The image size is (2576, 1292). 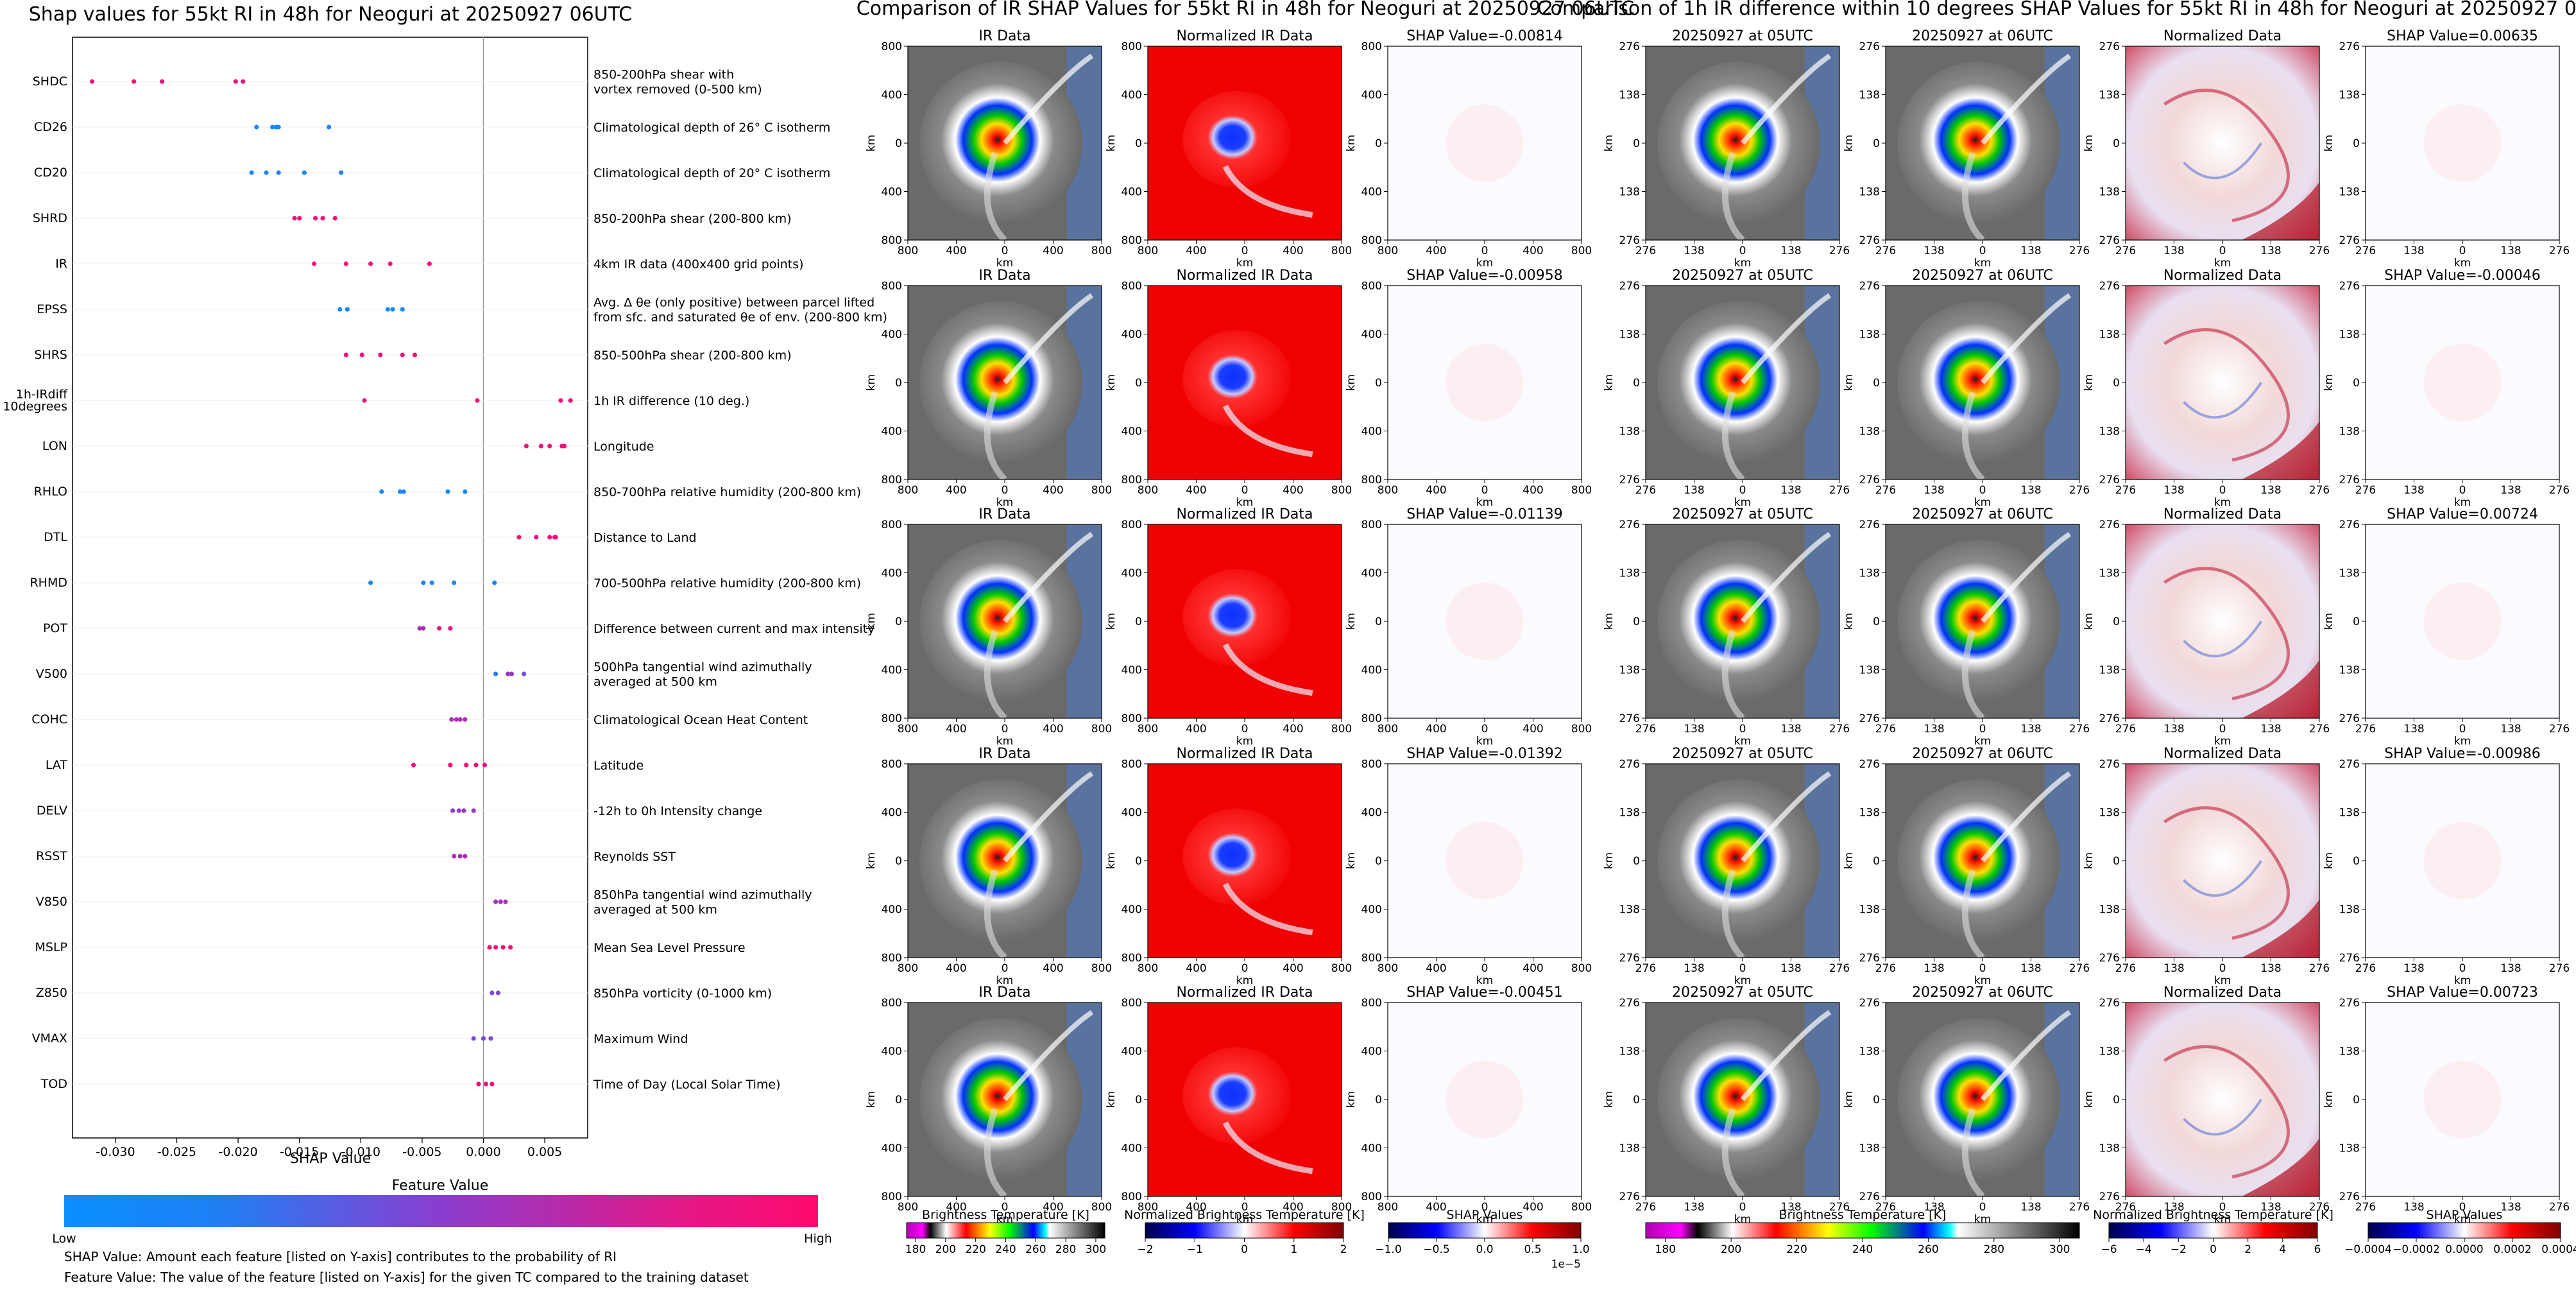 I want to click on feature-name-label: COHC, so click(x=49, y=719).